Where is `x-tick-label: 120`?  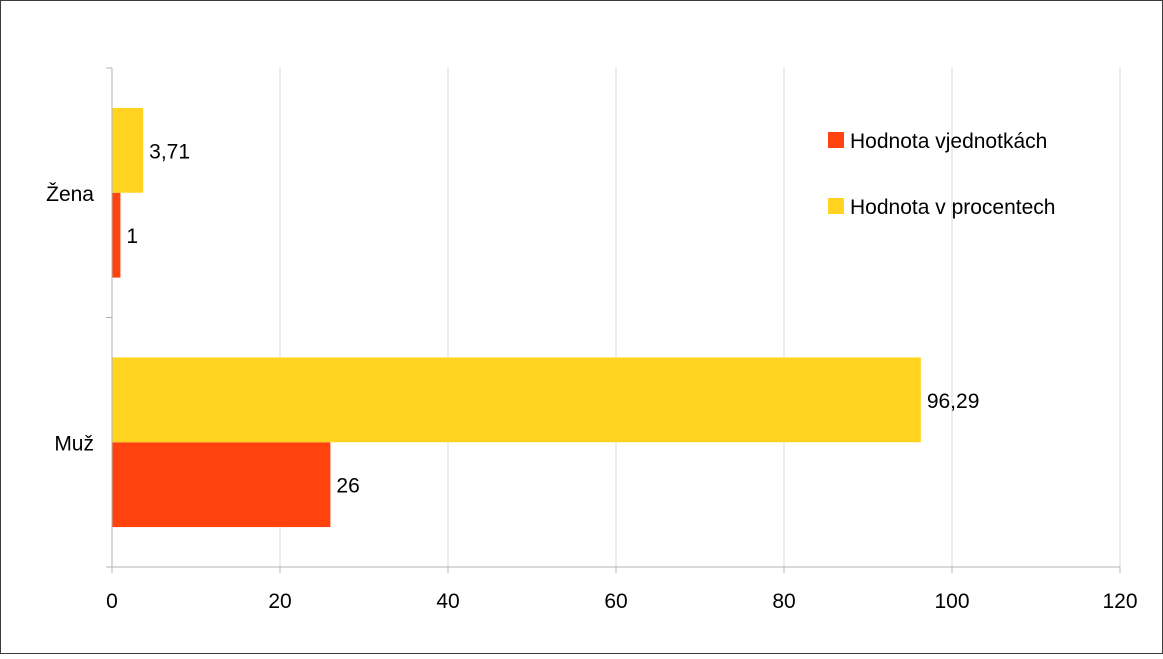
x-tick-label: 120 is located at coordinates (1119, 601).